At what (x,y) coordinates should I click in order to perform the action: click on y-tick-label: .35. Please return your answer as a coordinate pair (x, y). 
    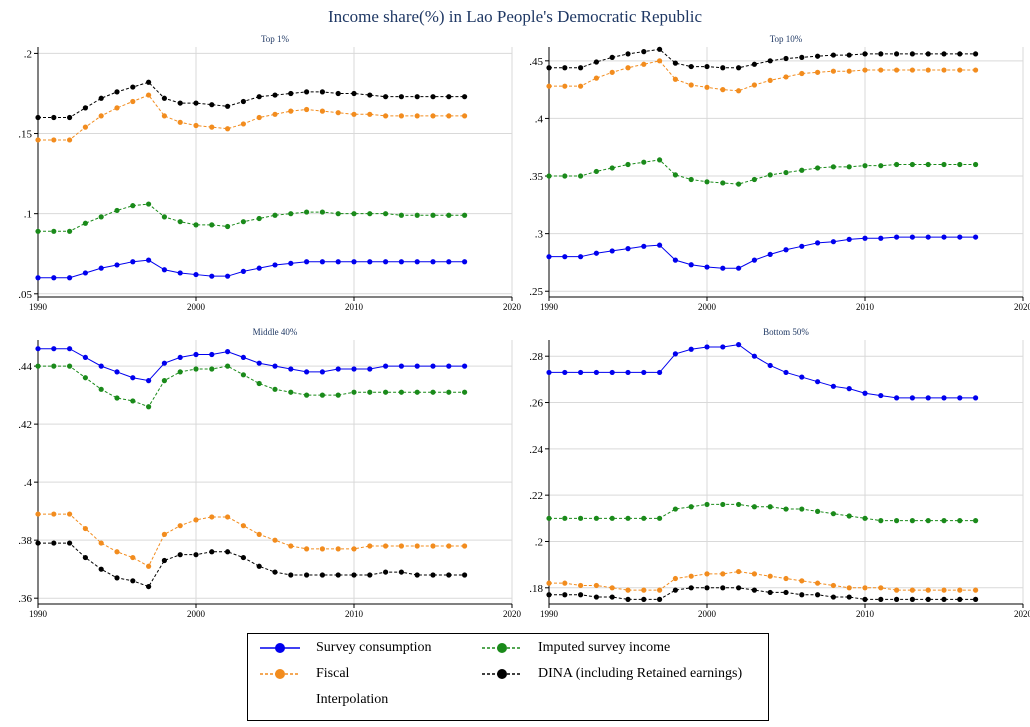
    Looking at the image, I should click on (536, 177).